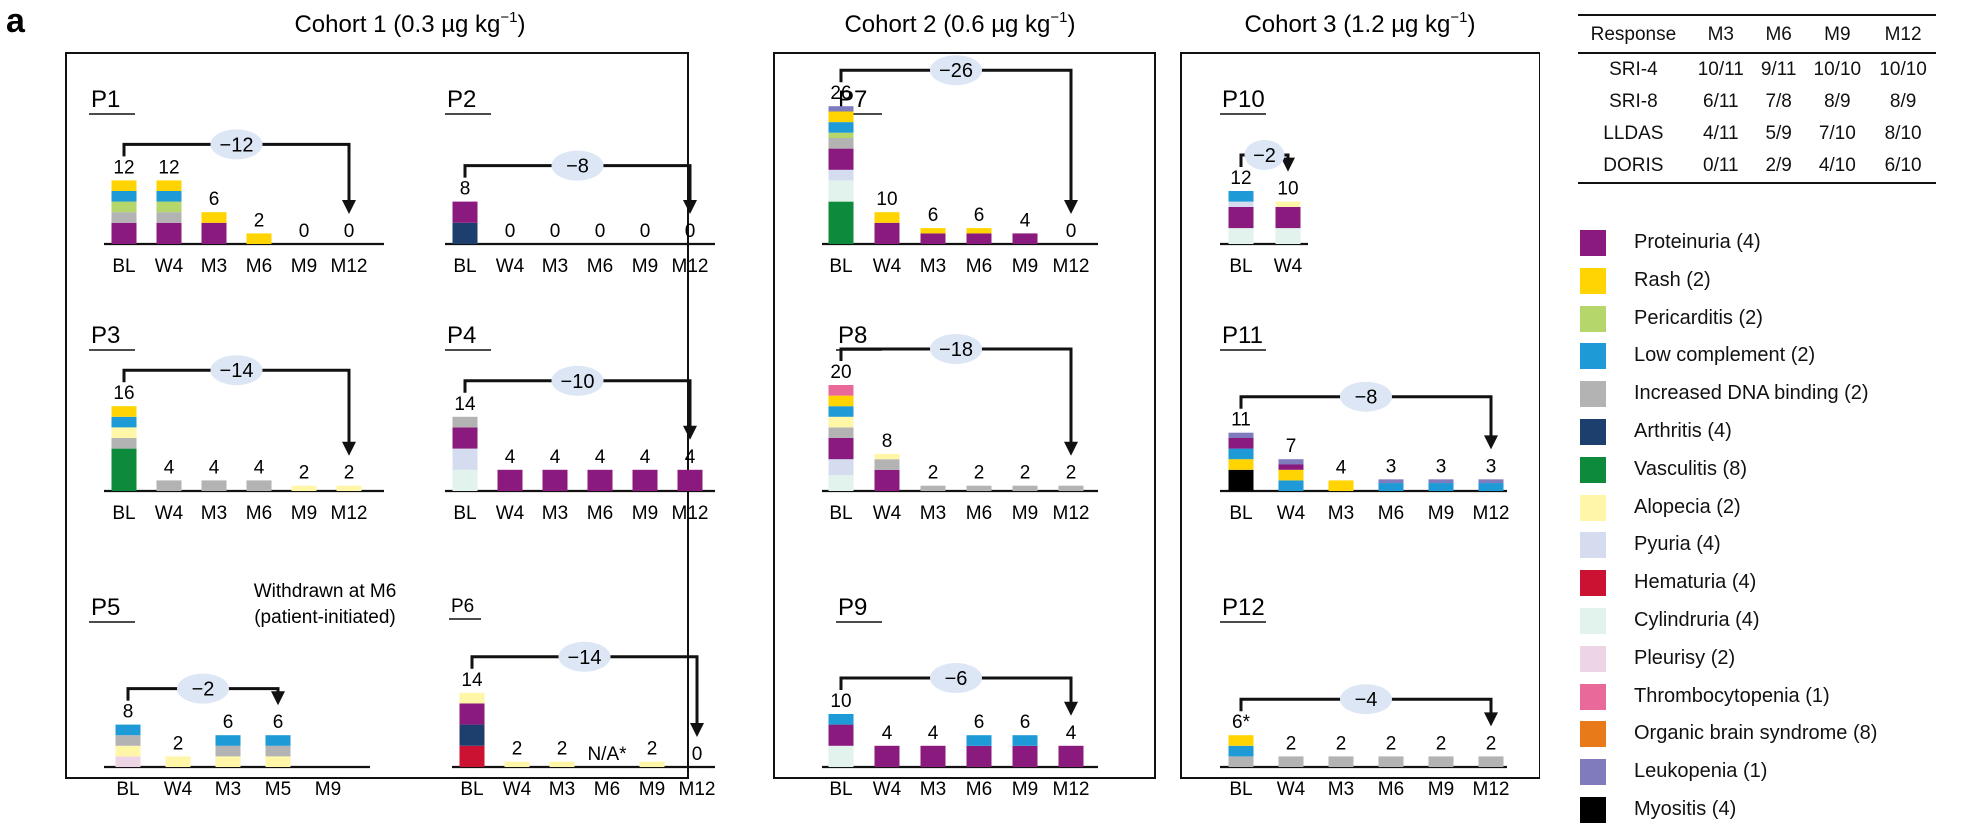  I want to click on timepoint-label: M3, so click(562, 789).